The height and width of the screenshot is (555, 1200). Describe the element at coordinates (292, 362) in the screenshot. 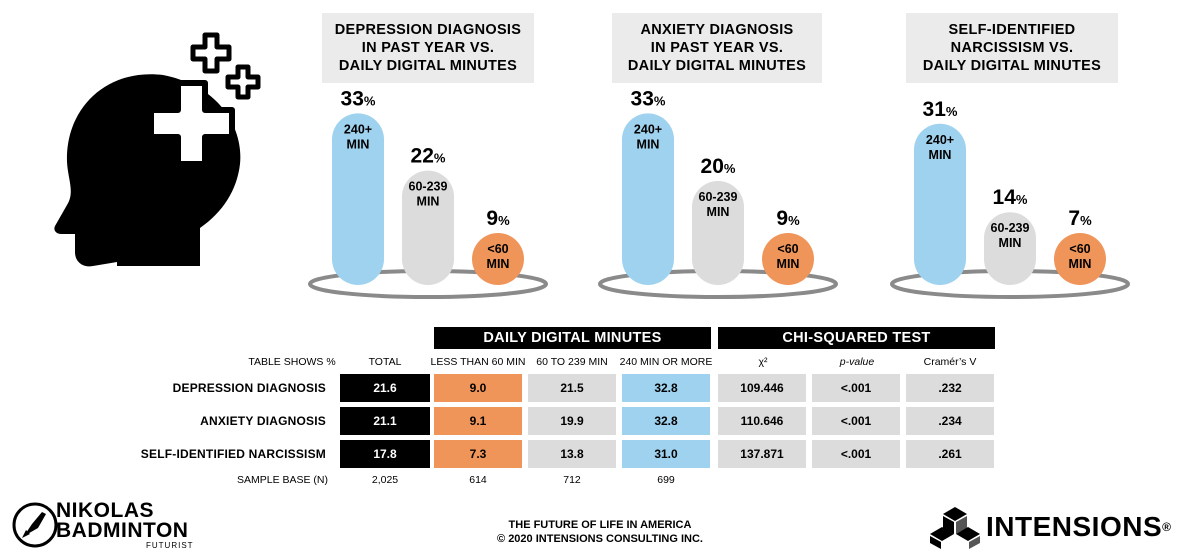

I see `col-table-shows: TABLE SHOWS %` at that location.